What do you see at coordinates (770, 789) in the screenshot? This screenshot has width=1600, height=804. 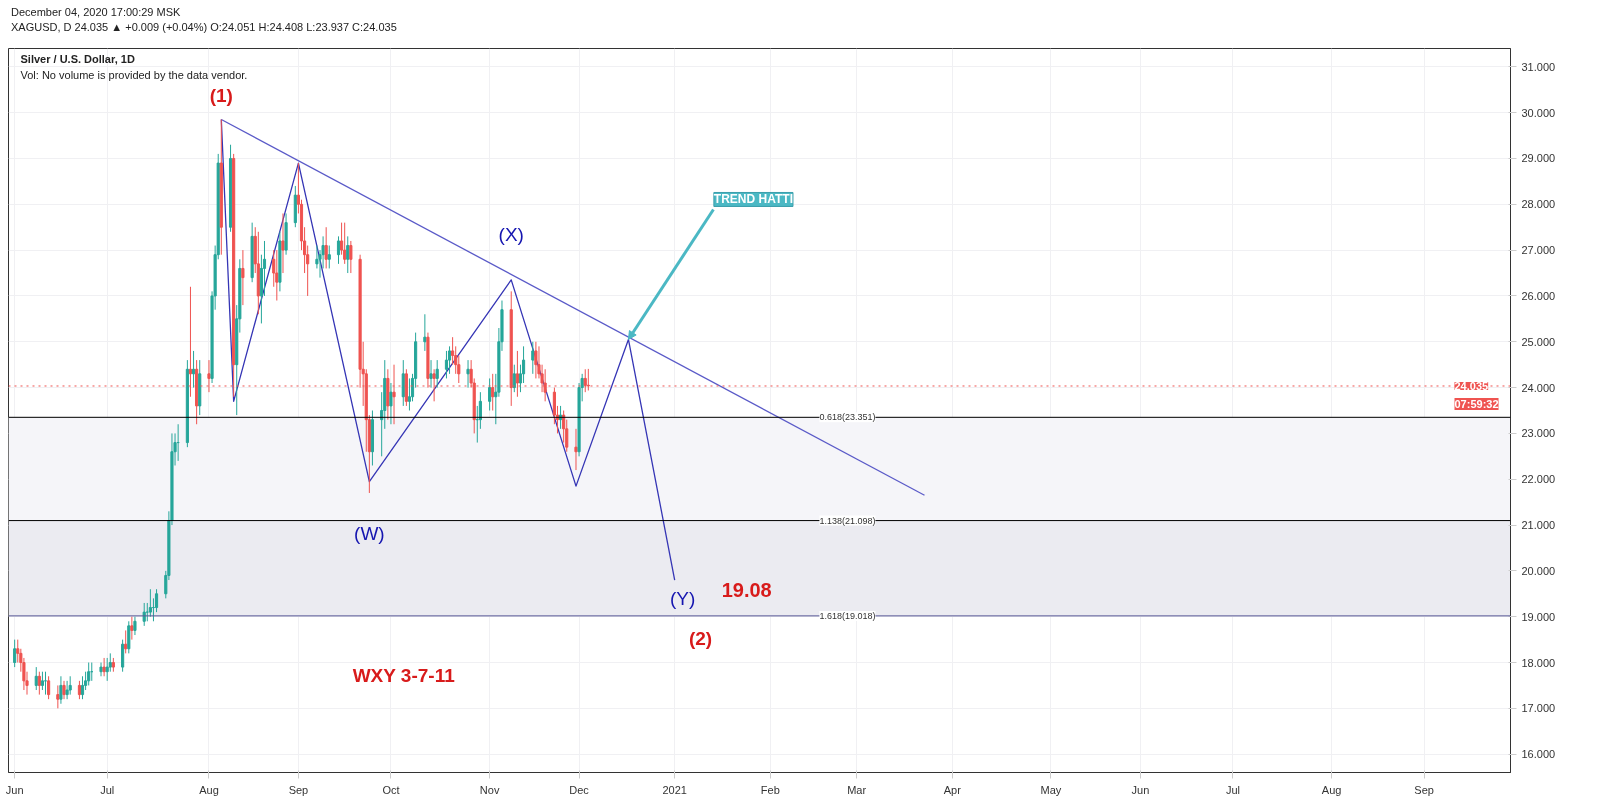 I see `x-tick-label: Feb` at bounding box center [770, 789].